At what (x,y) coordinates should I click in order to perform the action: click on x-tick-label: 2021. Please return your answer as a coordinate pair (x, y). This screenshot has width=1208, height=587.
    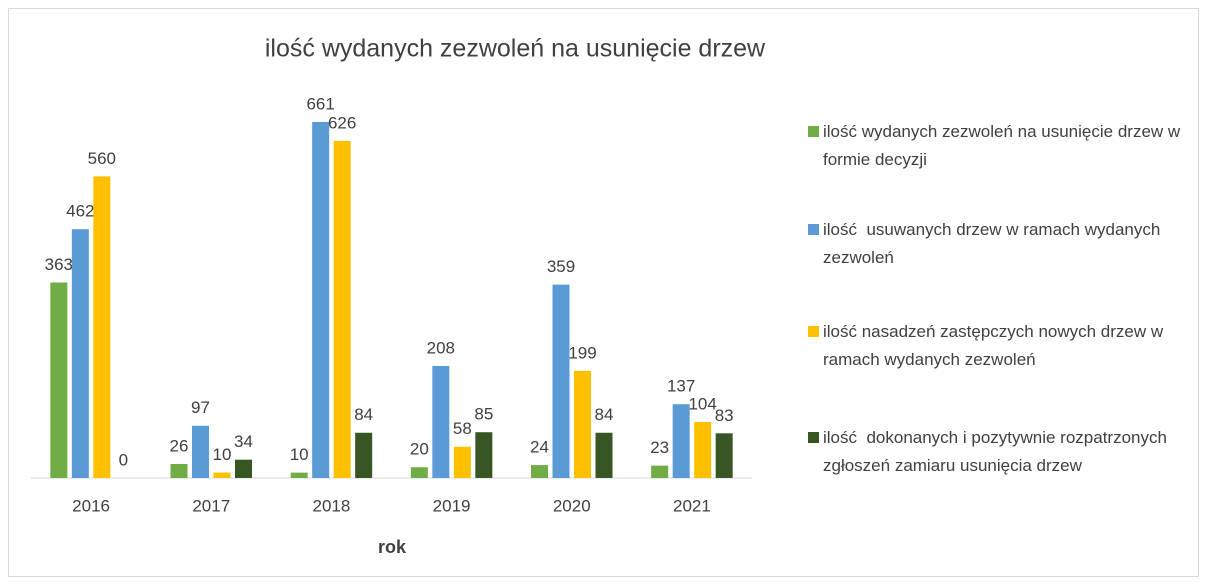
    Looking at the image, I should click on (692, 505).